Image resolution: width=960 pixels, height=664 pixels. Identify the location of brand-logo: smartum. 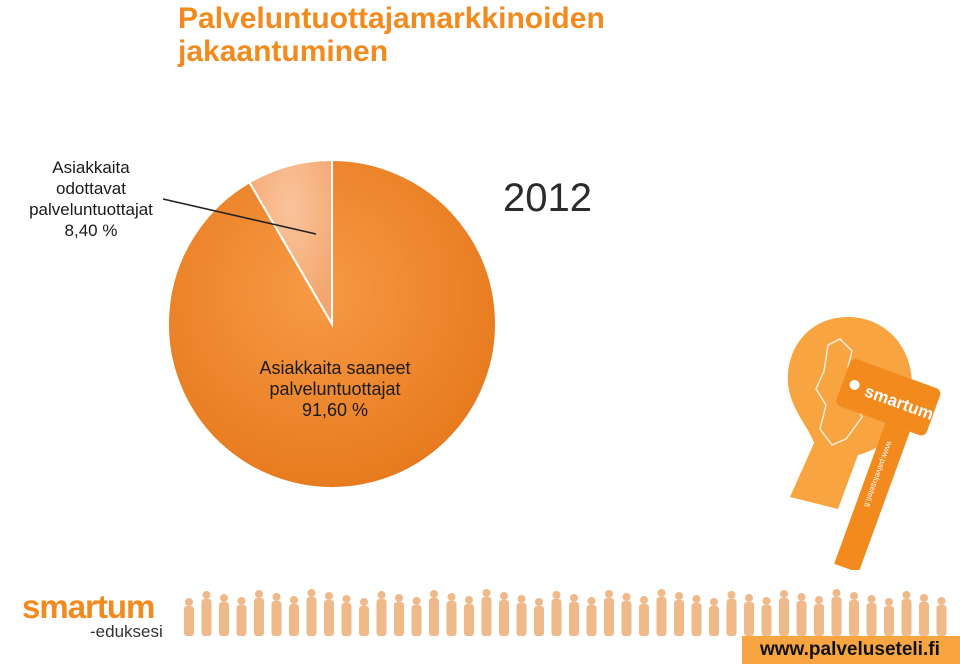
(88, 606).